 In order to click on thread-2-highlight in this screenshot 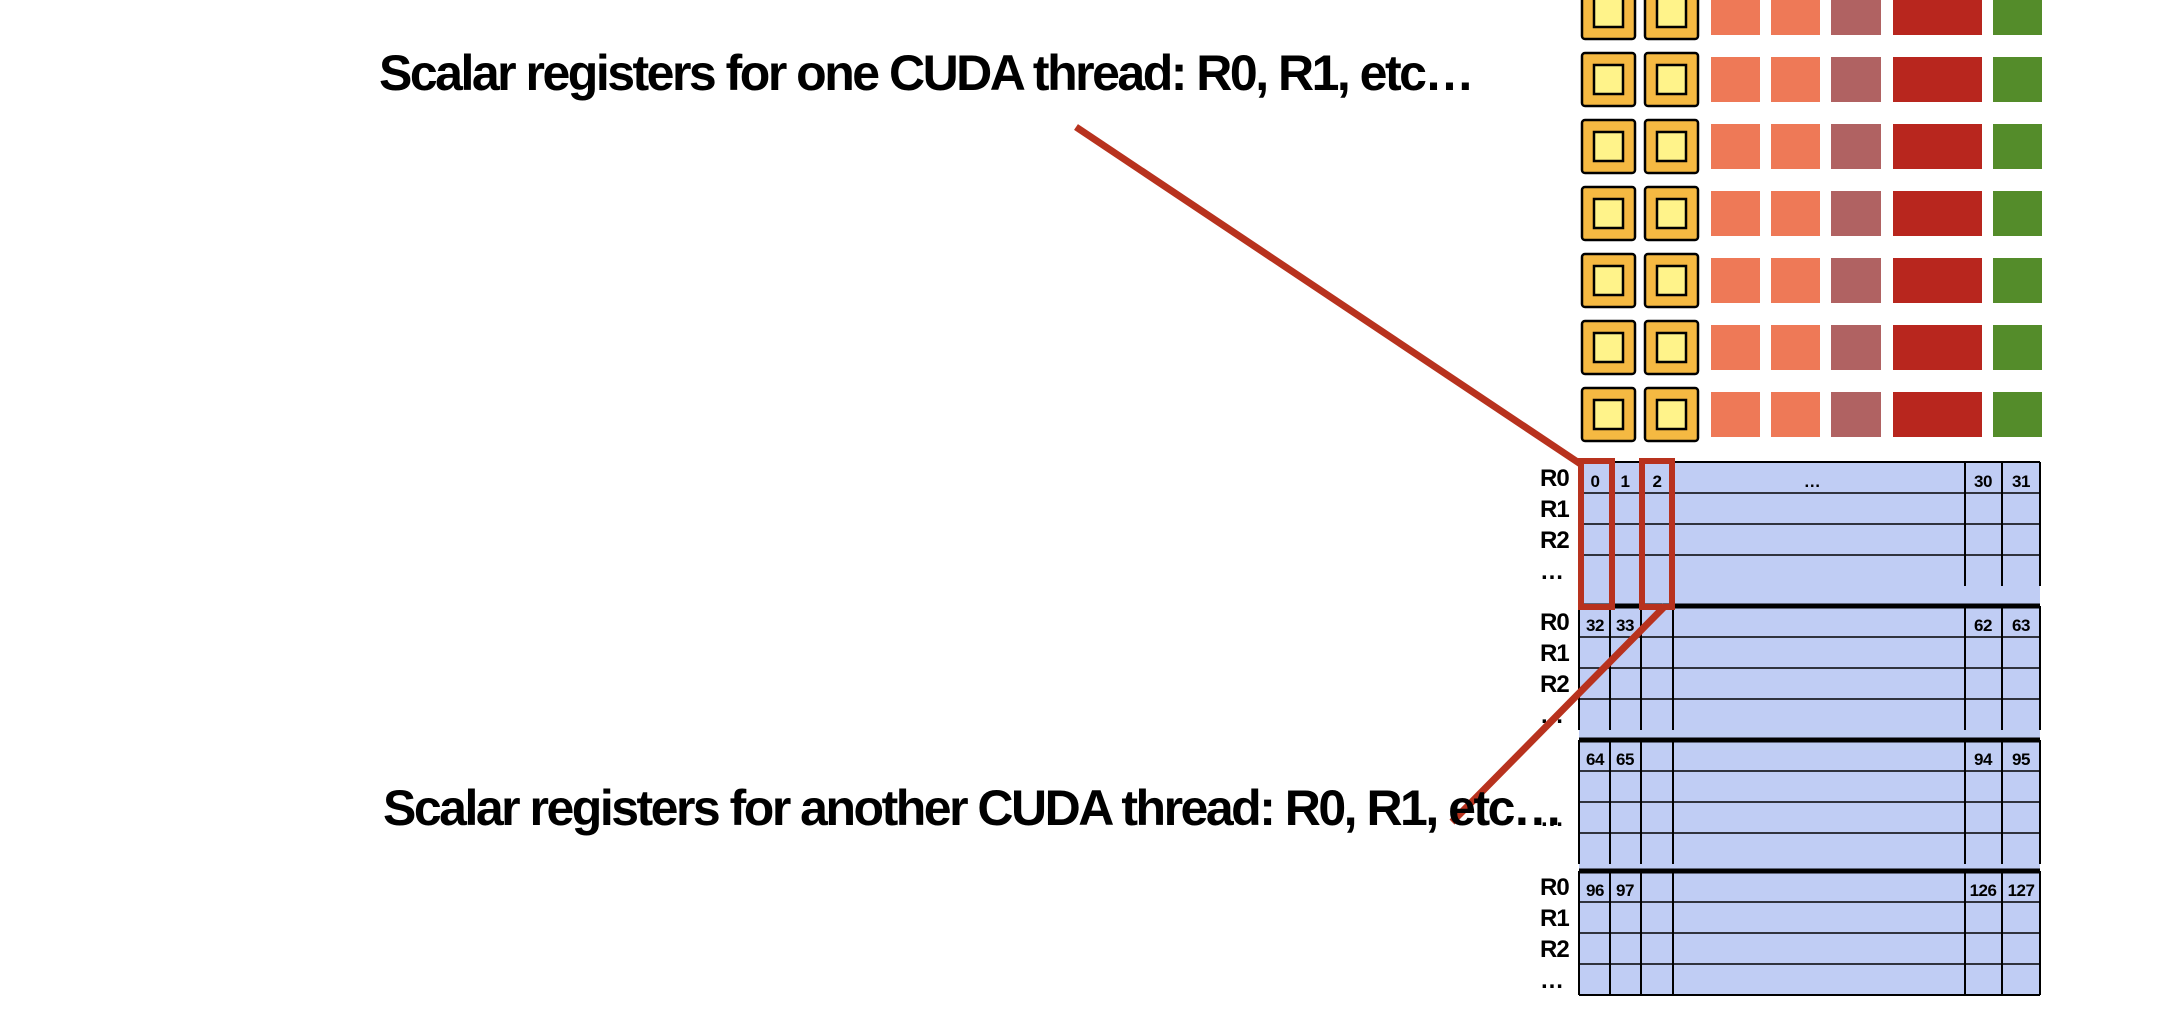, I will do `click(1657, 534)`.